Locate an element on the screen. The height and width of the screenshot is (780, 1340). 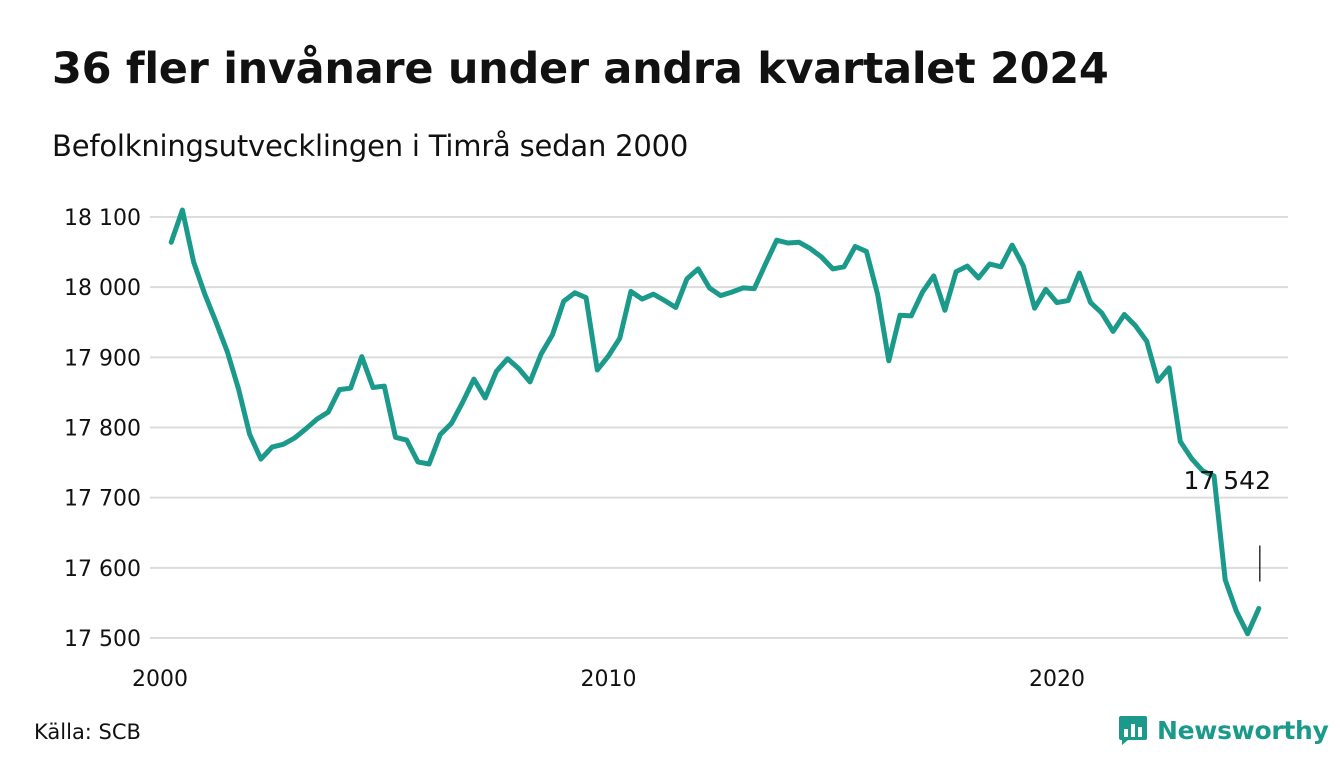
x-tick-label: 2010 is located at coordinates (609, 679).